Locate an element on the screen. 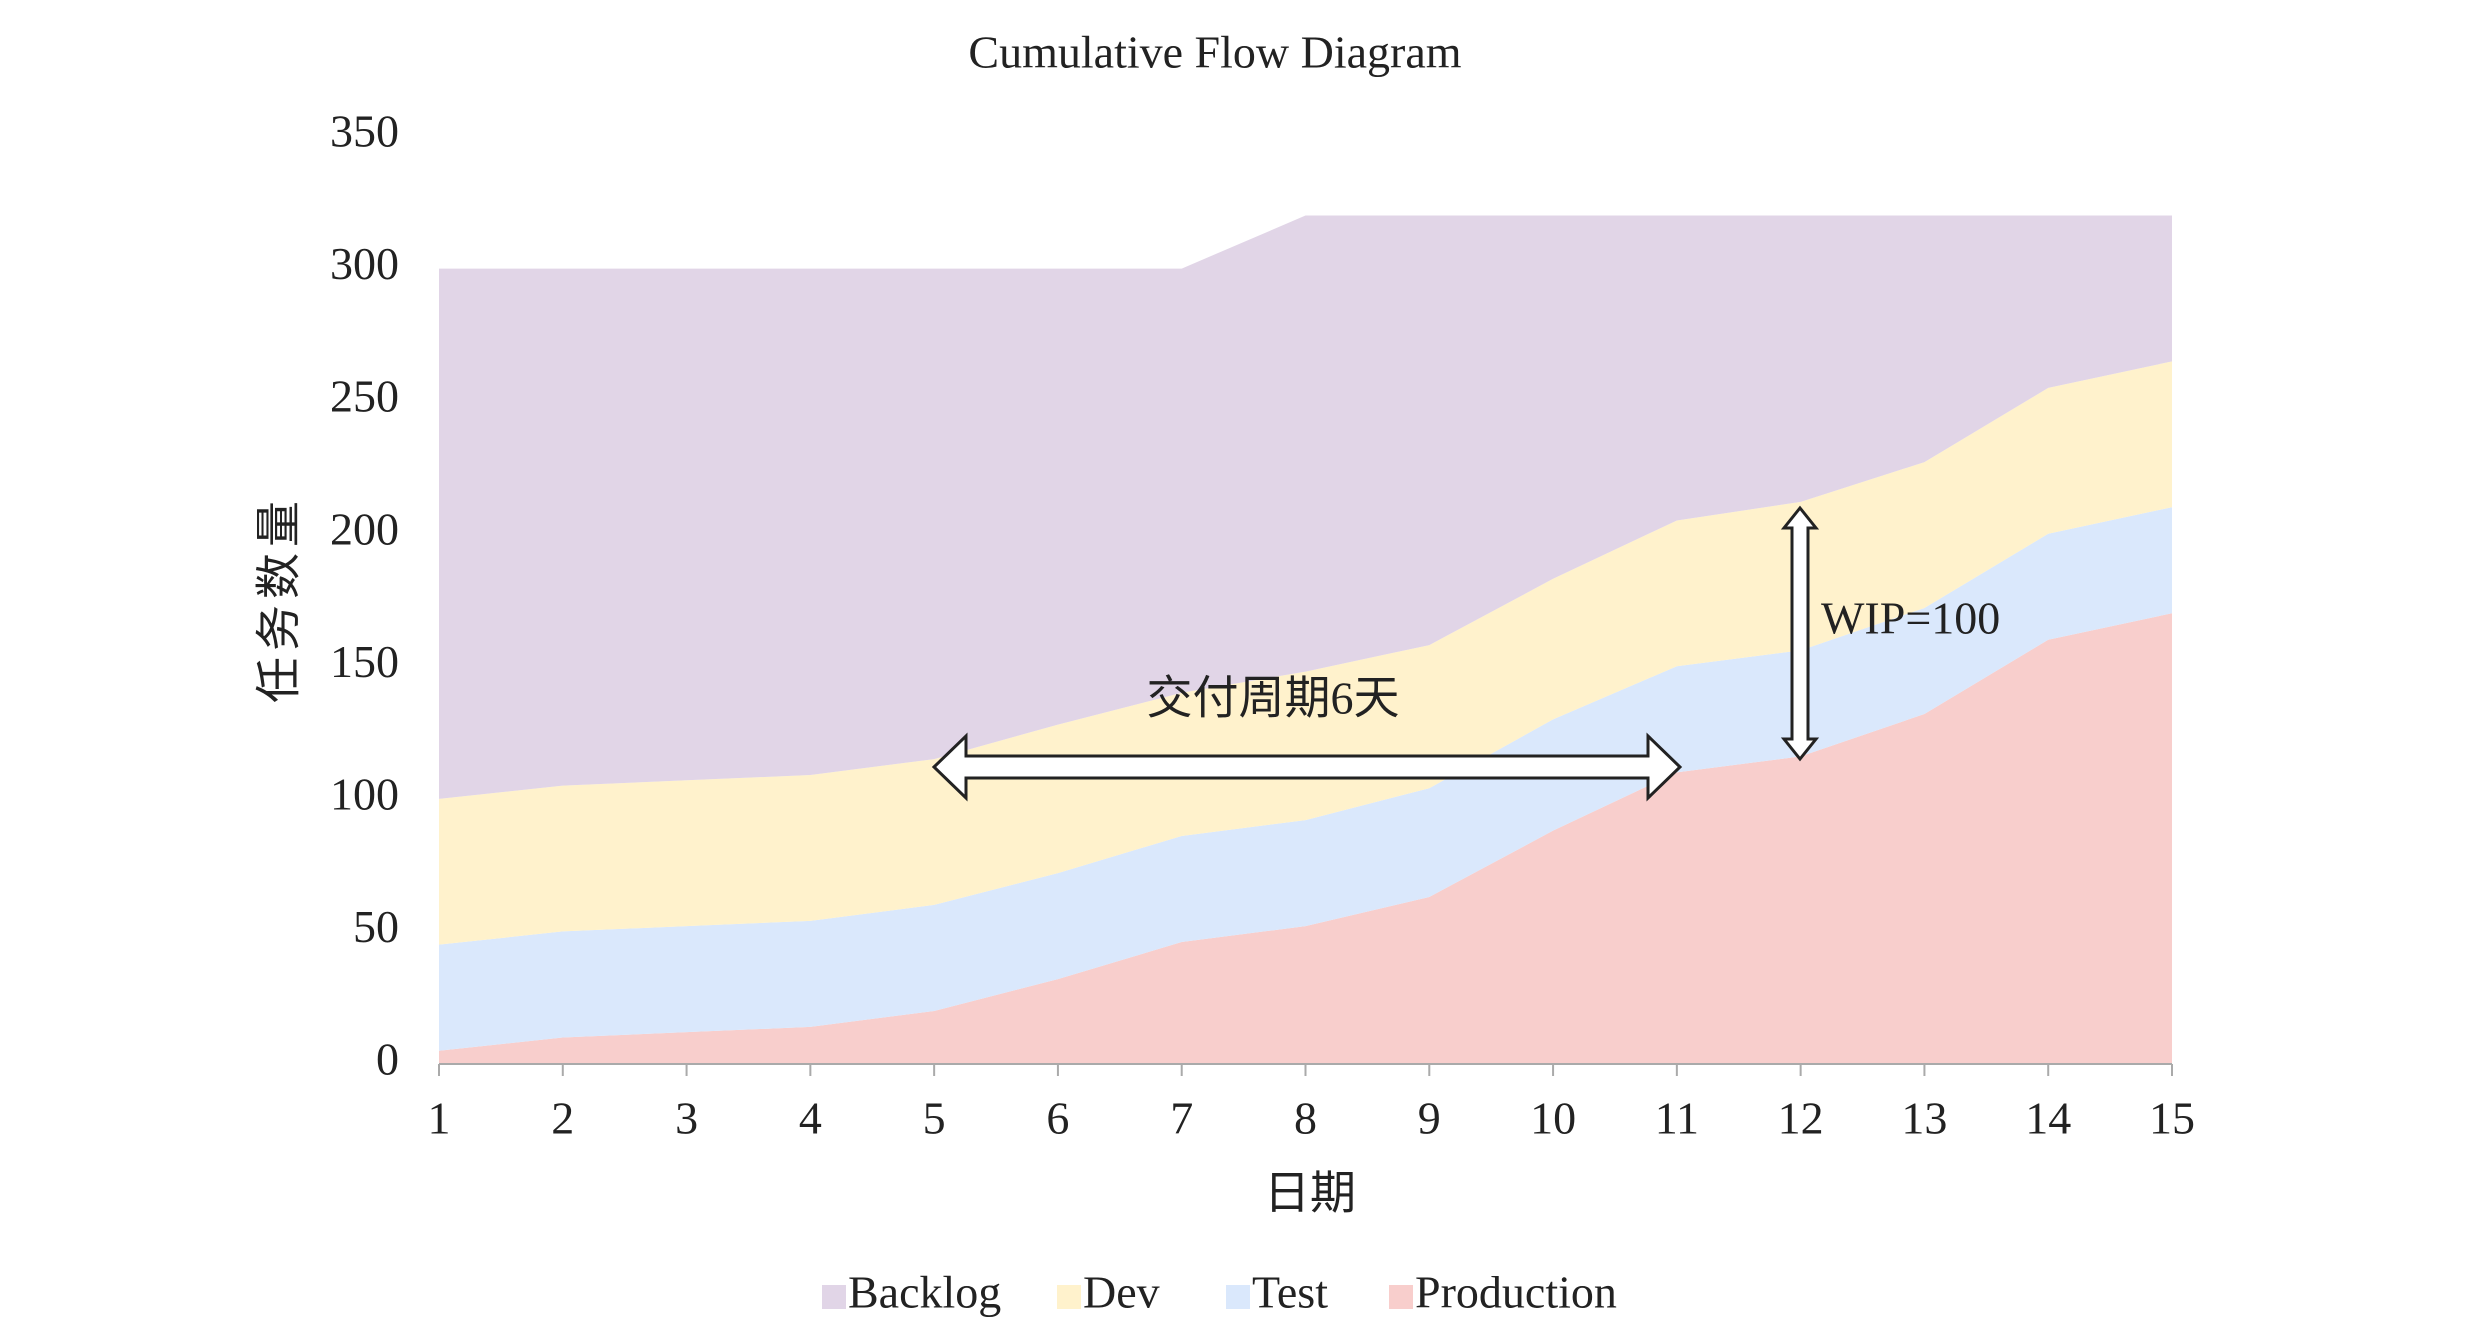  x-tick-label: 1 is located at coordinates (439, 1118).